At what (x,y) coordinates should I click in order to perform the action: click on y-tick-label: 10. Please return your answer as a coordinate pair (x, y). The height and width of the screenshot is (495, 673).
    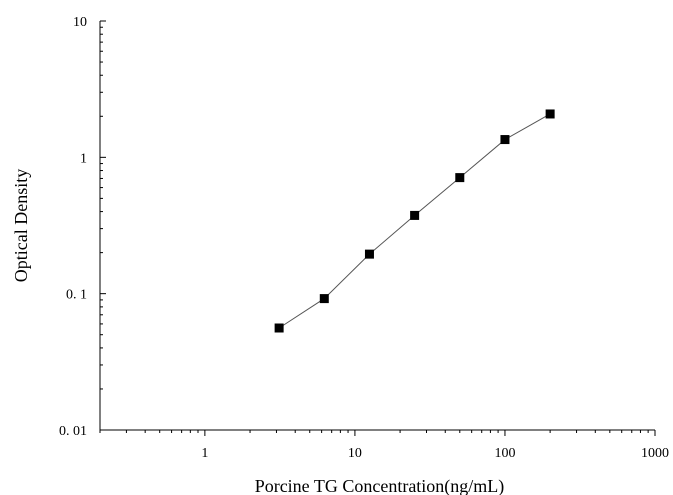
    Looking at the image, I should click on (80, 22).